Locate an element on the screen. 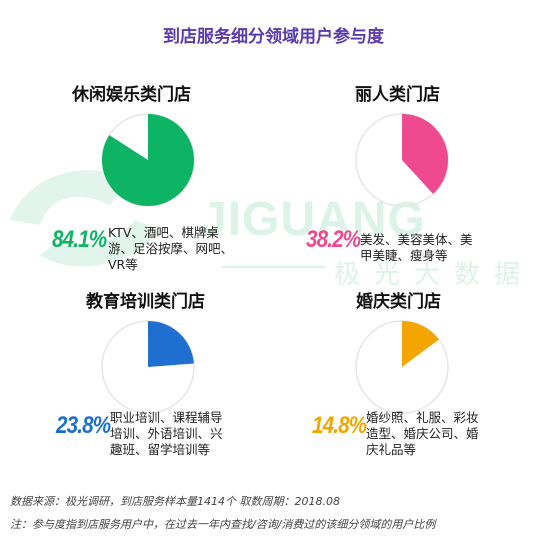  pct-wedding: 14.8% is located at coordinates (339, 425).